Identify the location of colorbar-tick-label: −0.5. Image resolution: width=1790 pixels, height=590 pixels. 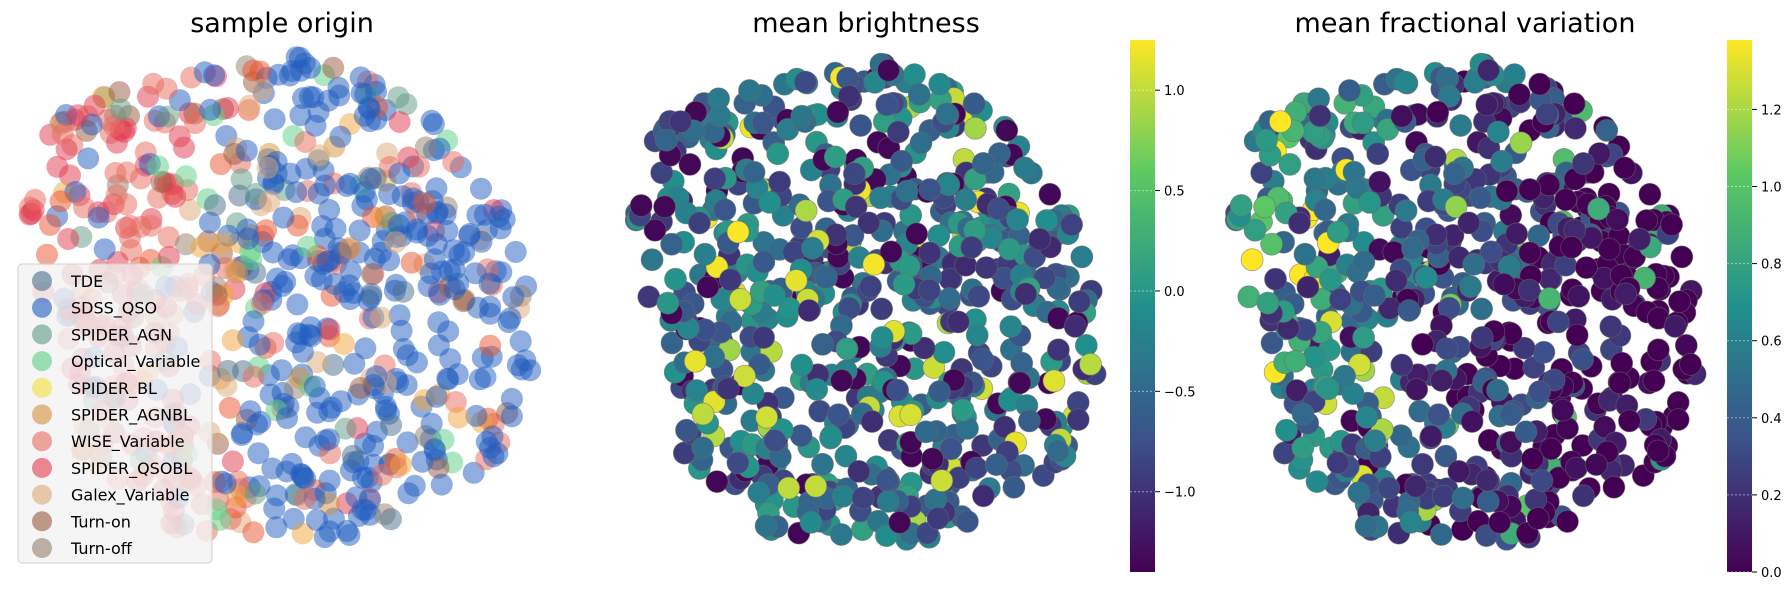
(1180, 392).